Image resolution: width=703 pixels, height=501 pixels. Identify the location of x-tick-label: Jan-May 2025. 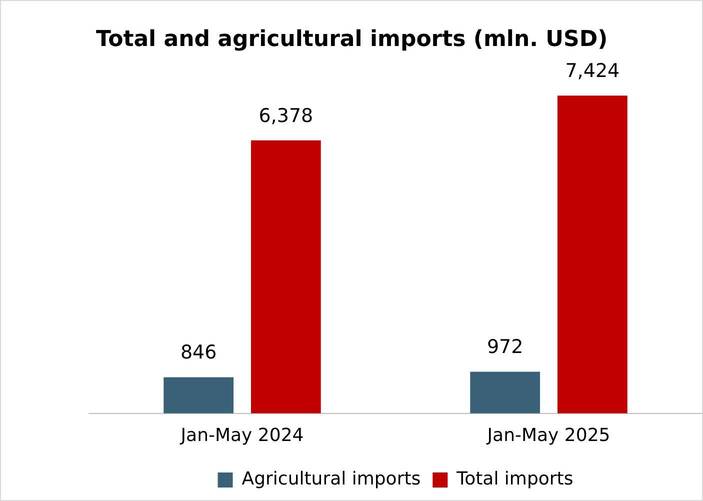
(548, 435).